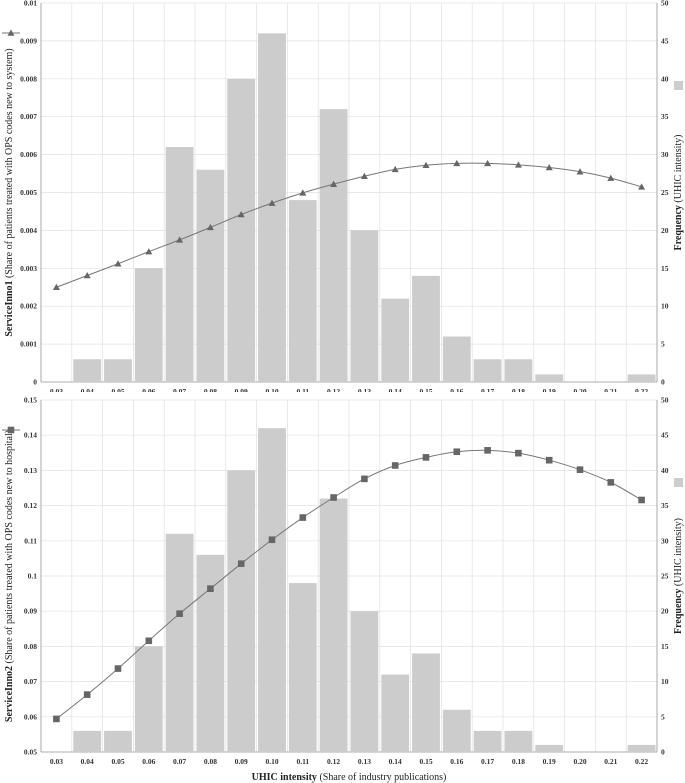 The image size is (685, 783). I want to click on y-left-tick-label: 0.001, so click(28, 344).